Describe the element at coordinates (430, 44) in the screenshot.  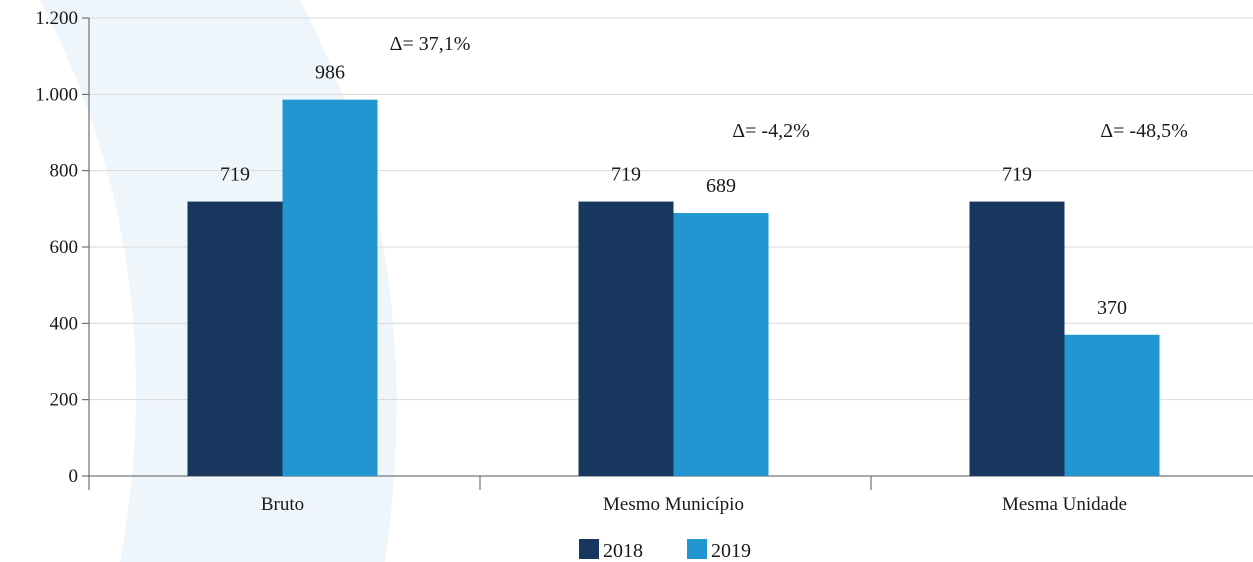
I see `delta-annotation: Δ= 37,1%` at that location.